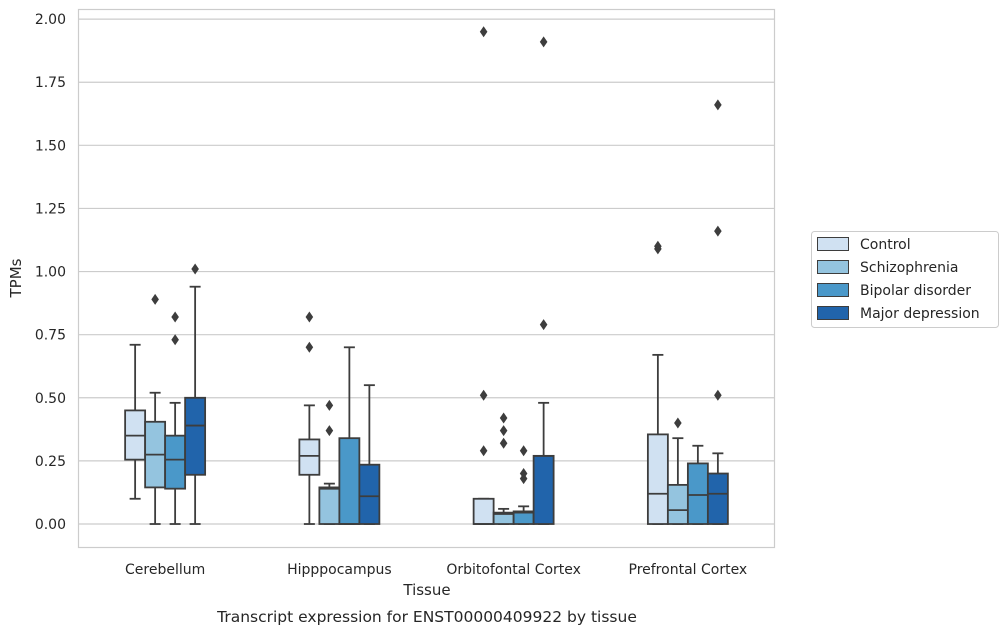  Describe the element at coordinates (885, 245) in the screenshot. I see `legend-label: Control` at that location.